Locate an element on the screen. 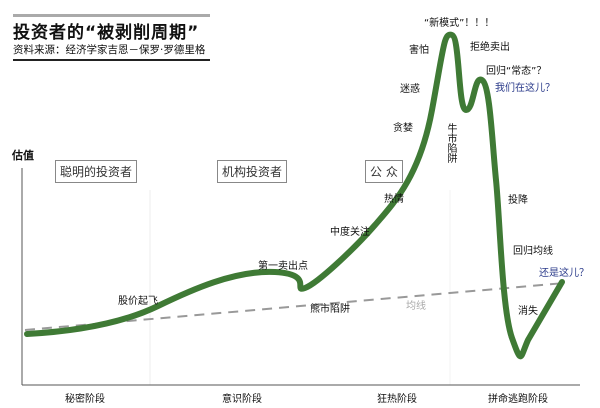 This screenshot has height=408, width=600. page-title: 投资者的“被剥削周期” is located at coordinates (106, 33).